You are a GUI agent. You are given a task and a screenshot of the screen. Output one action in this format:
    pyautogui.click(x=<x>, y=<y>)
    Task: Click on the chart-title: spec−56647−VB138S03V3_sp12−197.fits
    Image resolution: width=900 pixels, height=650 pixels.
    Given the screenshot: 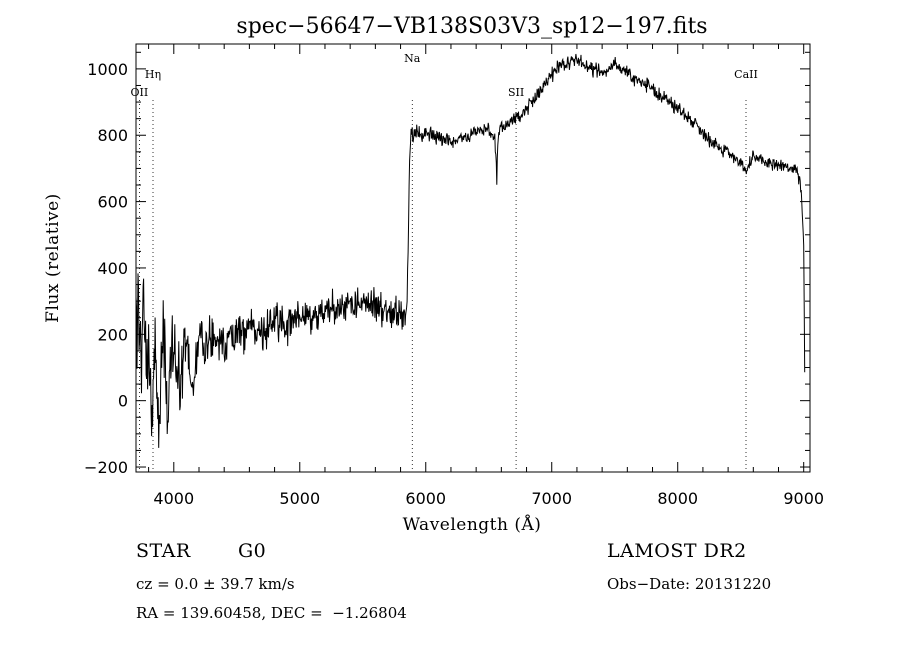 What is the action you would take?
    pyautogui.click(x=471, y=26)
    